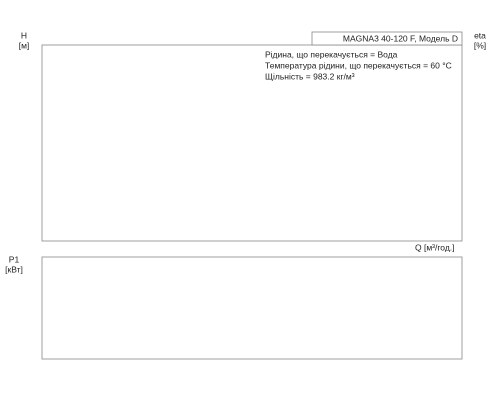 This screenshot has width=500, height=400. What do you see at coordinates (14, 259) in the screenshot?
I see `y-axis-label: P1` at bounding box center [14, 259].